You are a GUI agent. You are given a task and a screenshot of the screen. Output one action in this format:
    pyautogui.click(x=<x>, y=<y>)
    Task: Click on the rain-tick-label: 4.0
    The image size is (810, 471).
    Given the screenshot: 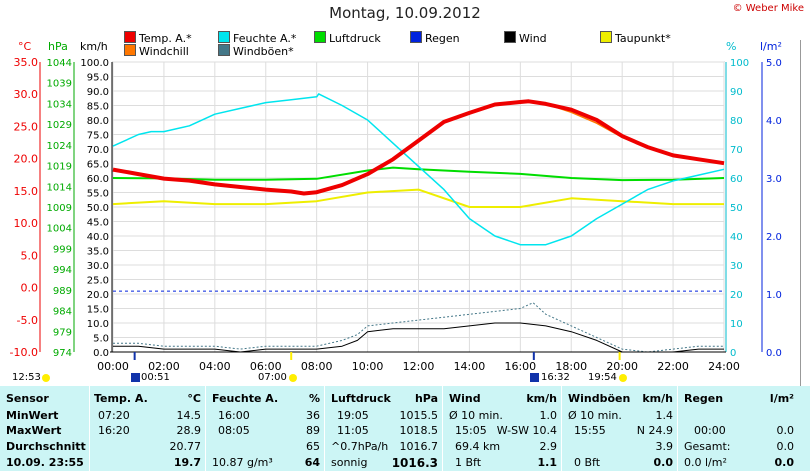 What is the action you would take?
    pyautogui.click(x=774, y=121)
    